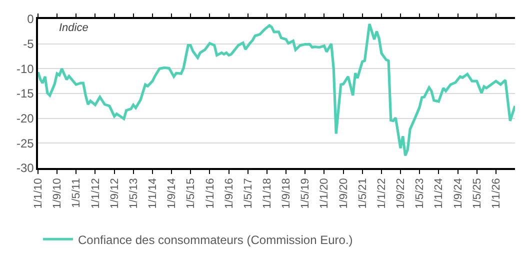 The height and width of the screenshot is (266, 531). I want to click on x-tick-label: 1/1/16, so click(210, 193).